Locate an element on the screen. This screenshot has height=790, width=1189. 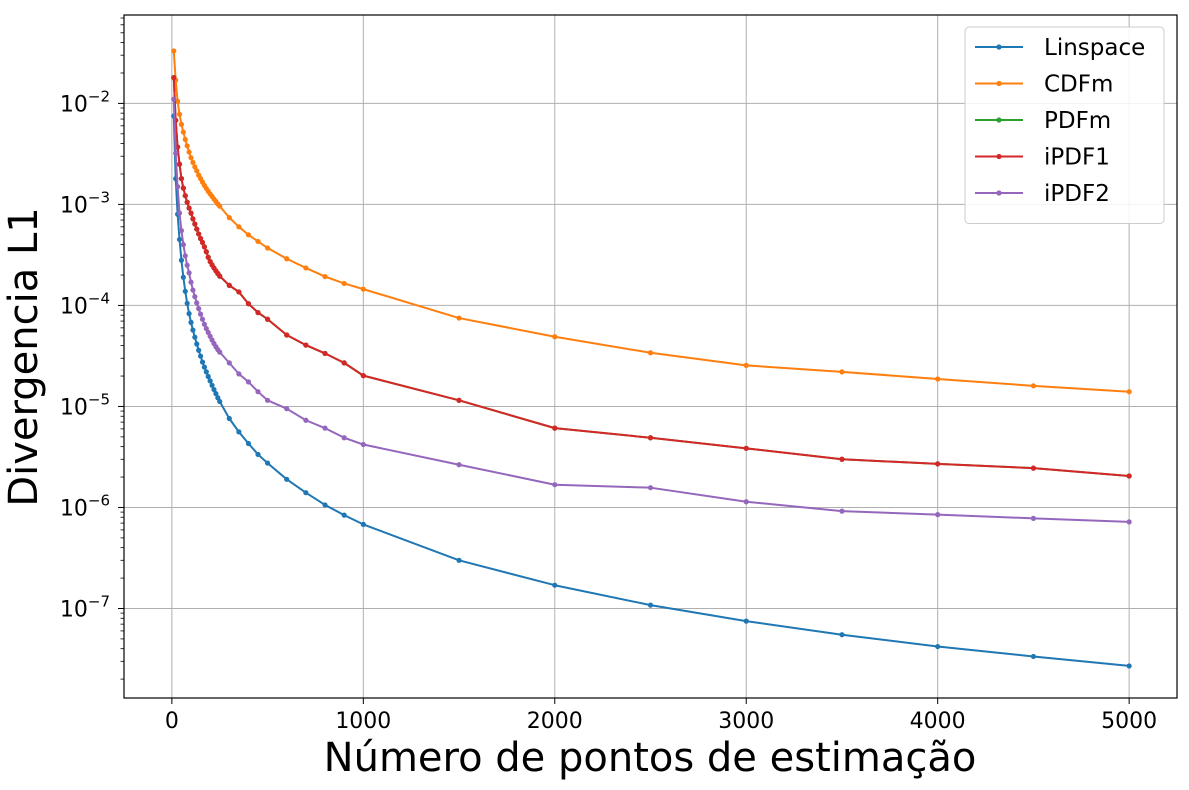
x-tick-label: 5000 is located at coordinates (1129, 721).